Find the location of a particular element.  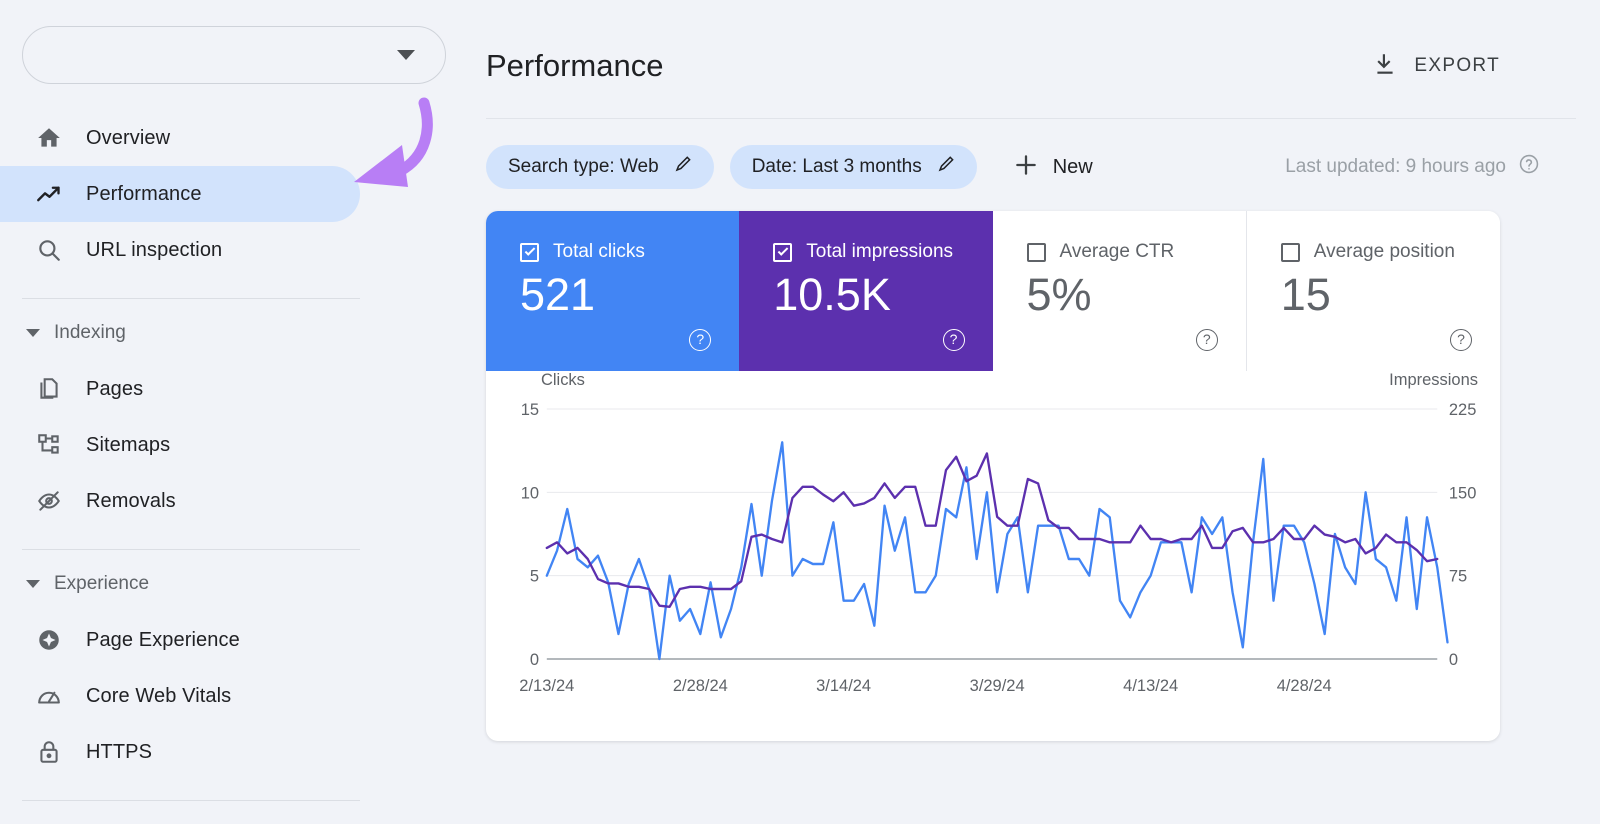

metric-label: Total clicks is located at coordinates (599, 251).